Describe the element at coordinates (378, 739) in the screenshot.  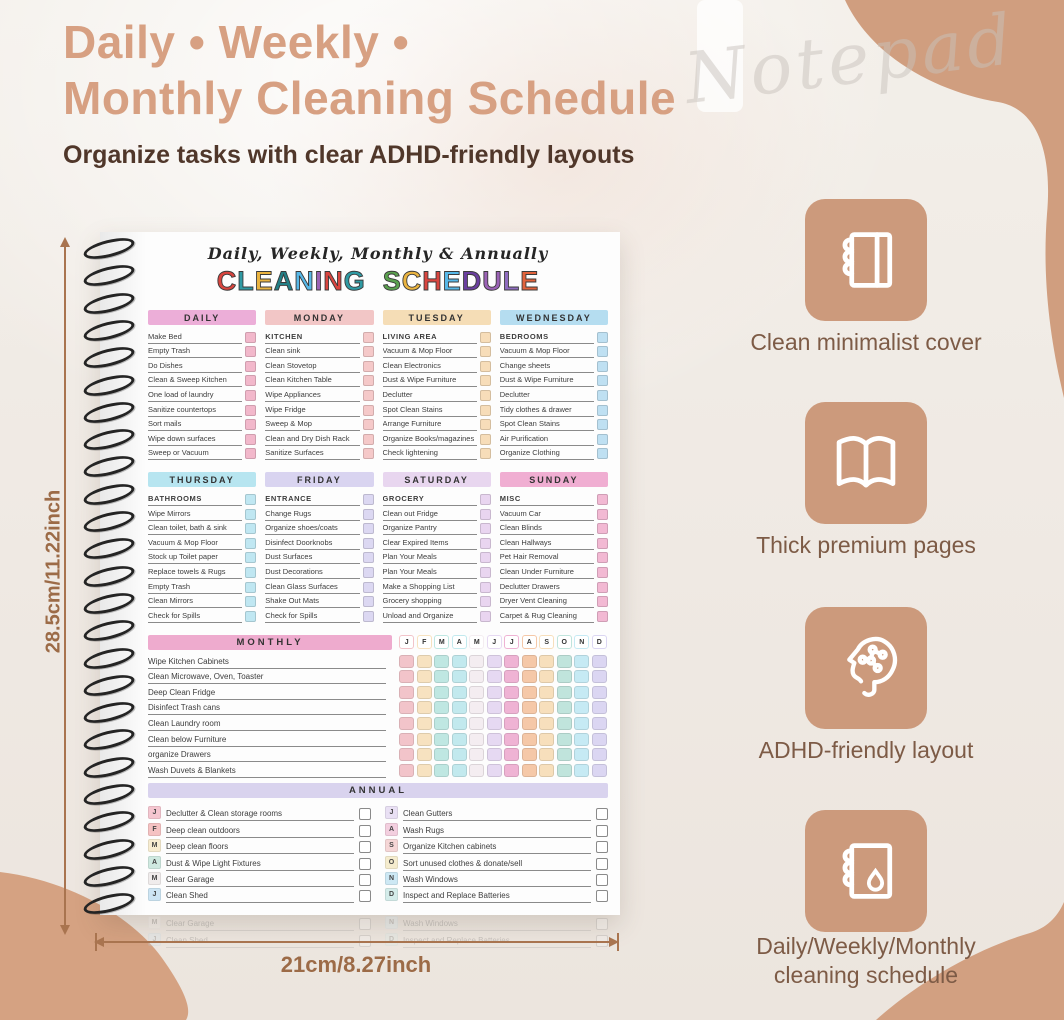
I see `monthly-row: Clean below Furniture` at that location.